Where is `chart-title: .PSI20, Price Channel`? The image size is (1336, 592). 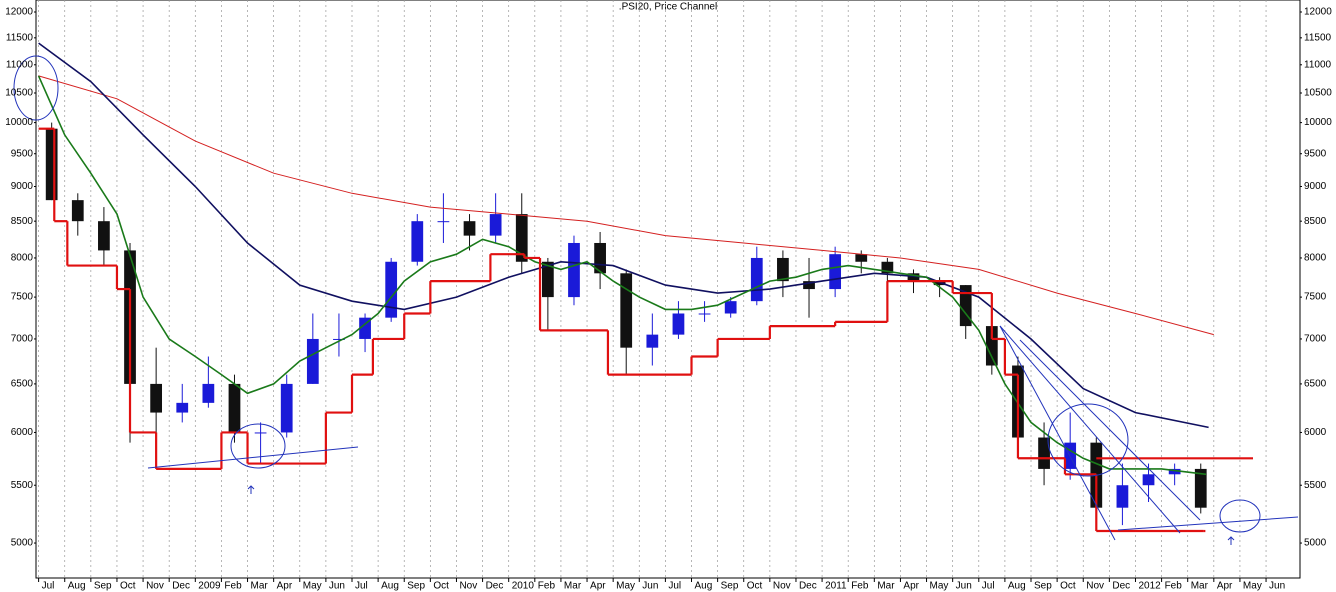
chart-title: .PSI20, Price Channel is located at coordinates (668, 7).